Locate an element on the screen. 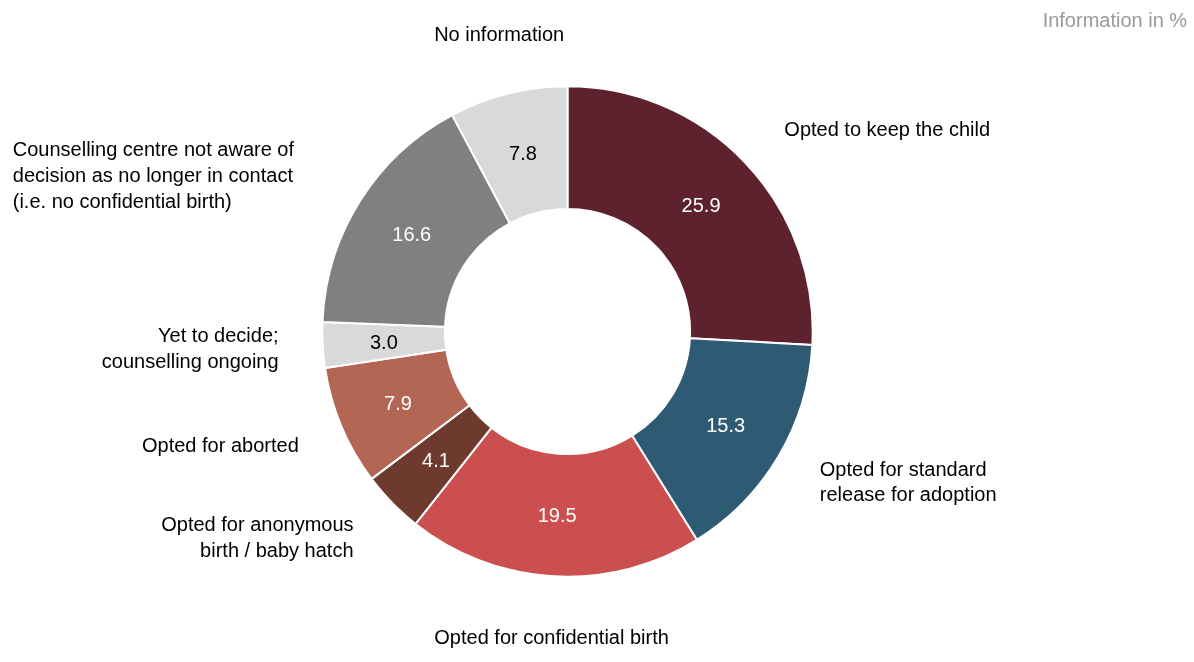 This screenshot has width=1194, height=662. data-label: 15.3 is located at coordinates (726, 425).